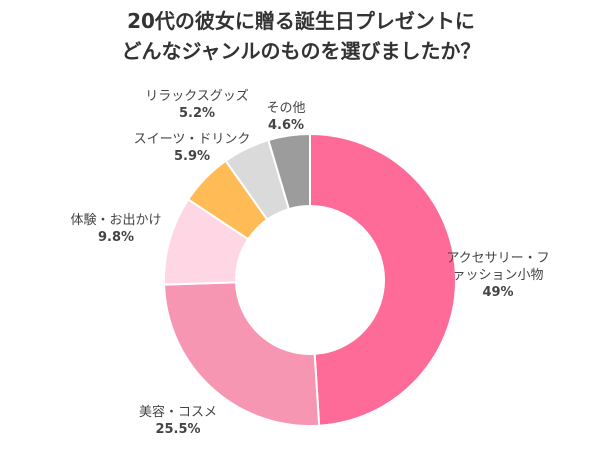 The height and width of the screenshot is (451, 602). I want to click on slice-2-label: 体験・お出かけ, so click(115, 220).